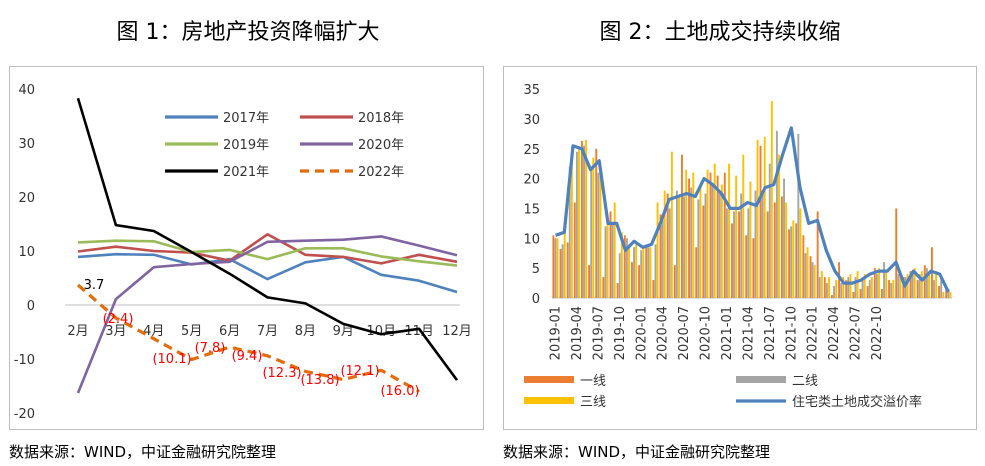 Image resolution: width=985 pixels, height=466 pixels. What do you see at coordinates (791, 333) in the screenshot?
I see `x-tick-label: 2021-10` at bounding box center [791, 333].